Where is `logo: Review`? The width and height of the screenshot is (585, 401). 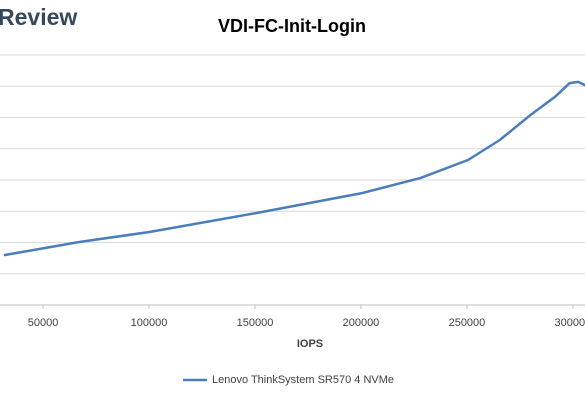
logo: Review is located at coordinates (38, 17).